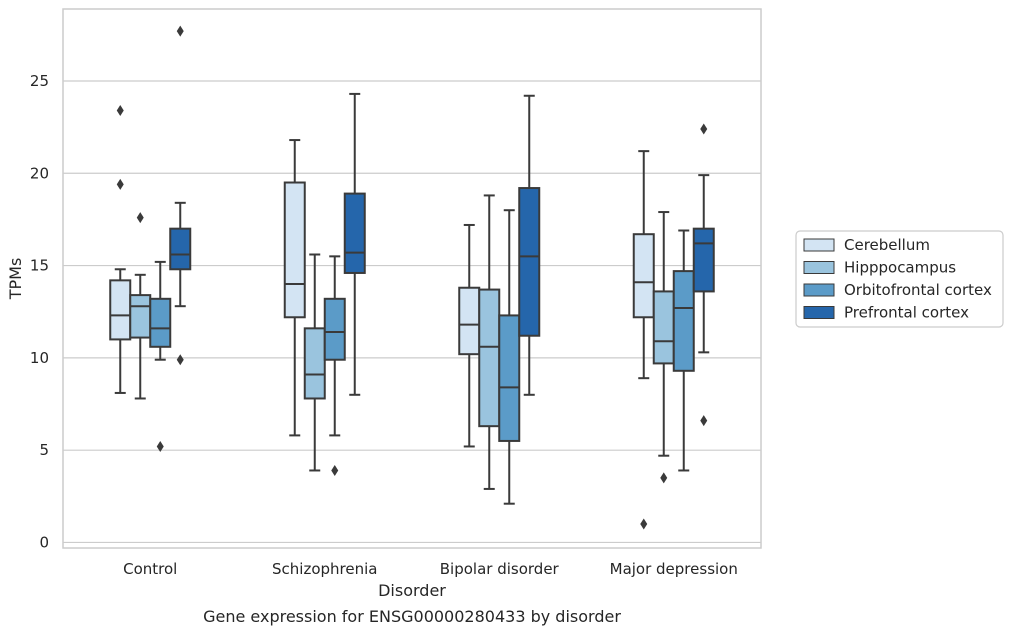  What do you see at coordinates (39, 81) in the screenshot?
I see `y-tick-label: 25` at bounding box center [39, 81].